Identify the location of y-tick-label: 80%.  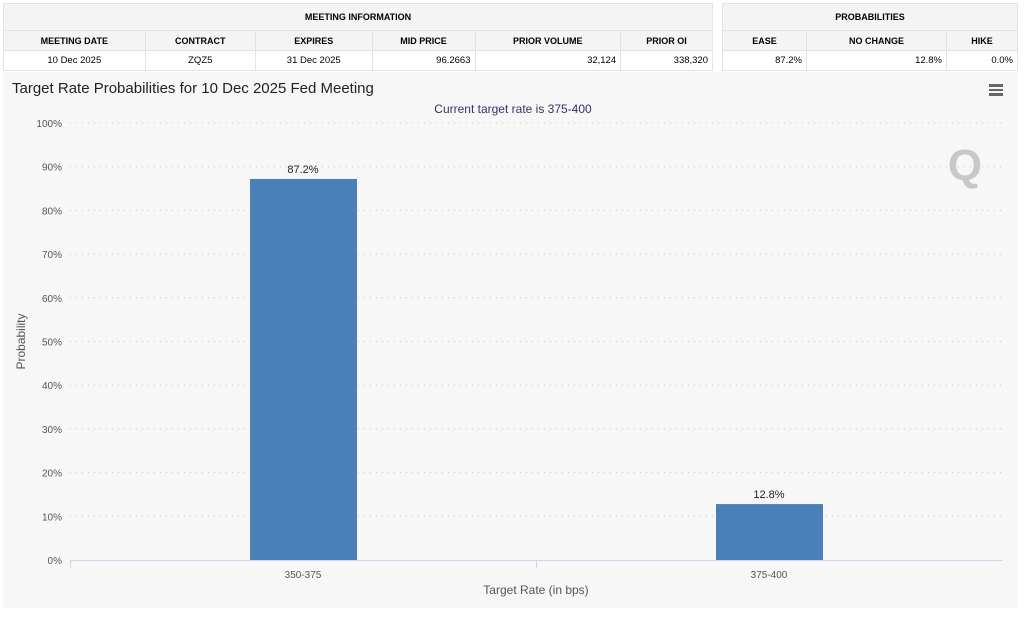
(52, 211).